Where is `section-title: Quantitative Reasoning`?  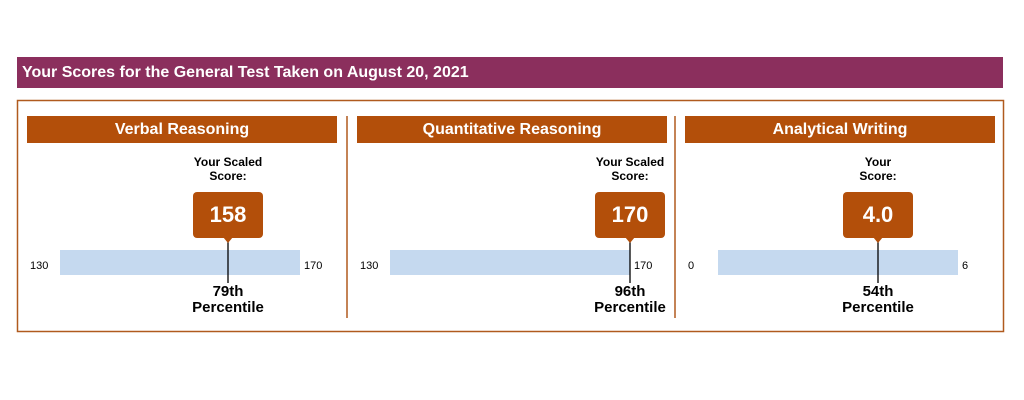
section-title: Quantitative Reasoning is located at coordinates (512, 129).